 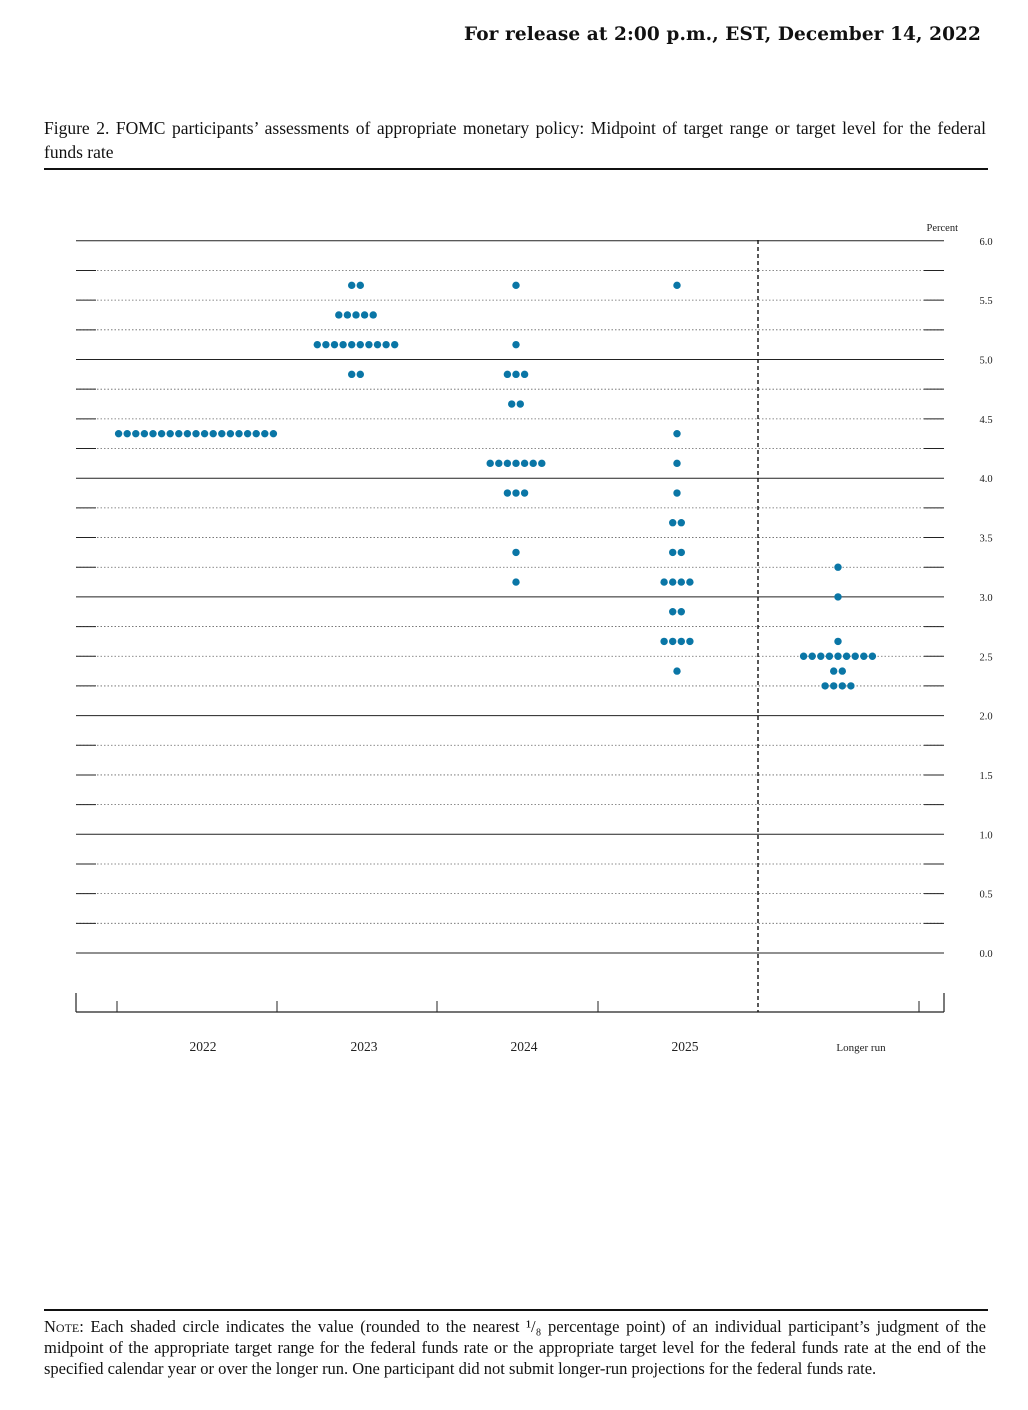 I want to click on y-tick-label: 0.5, so click(x=985, y=895).